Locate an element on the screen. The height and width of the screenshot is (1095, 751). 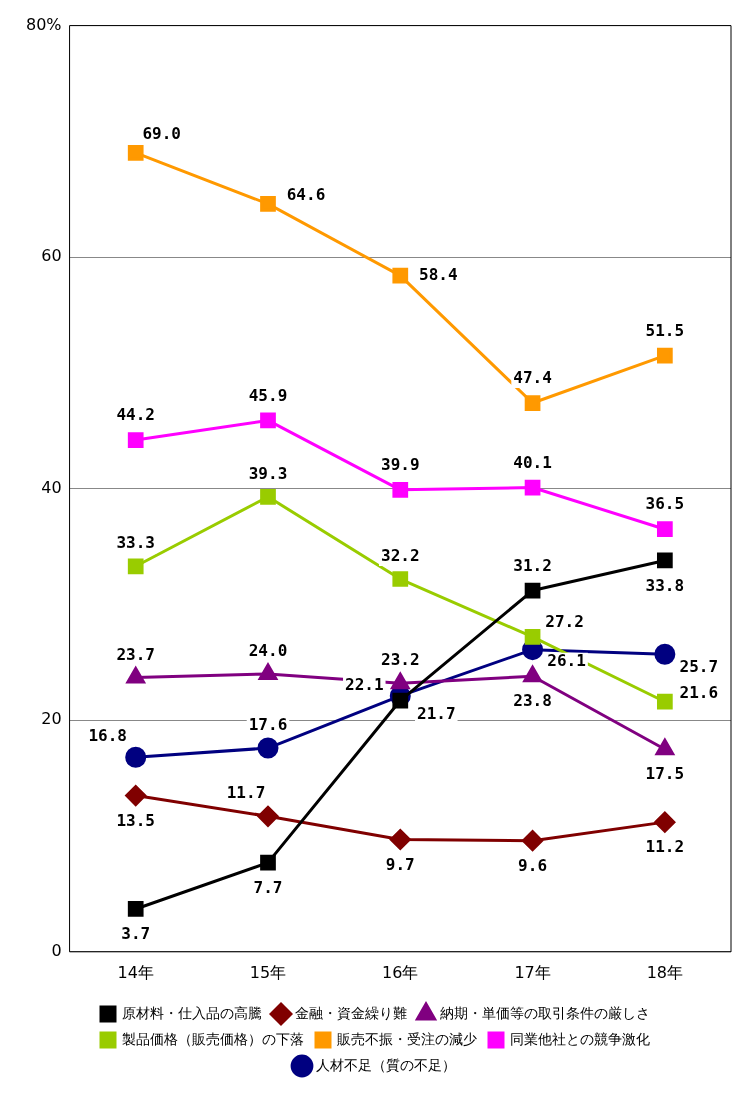
data-label: 44.2 is located at coordinates (135, 415).